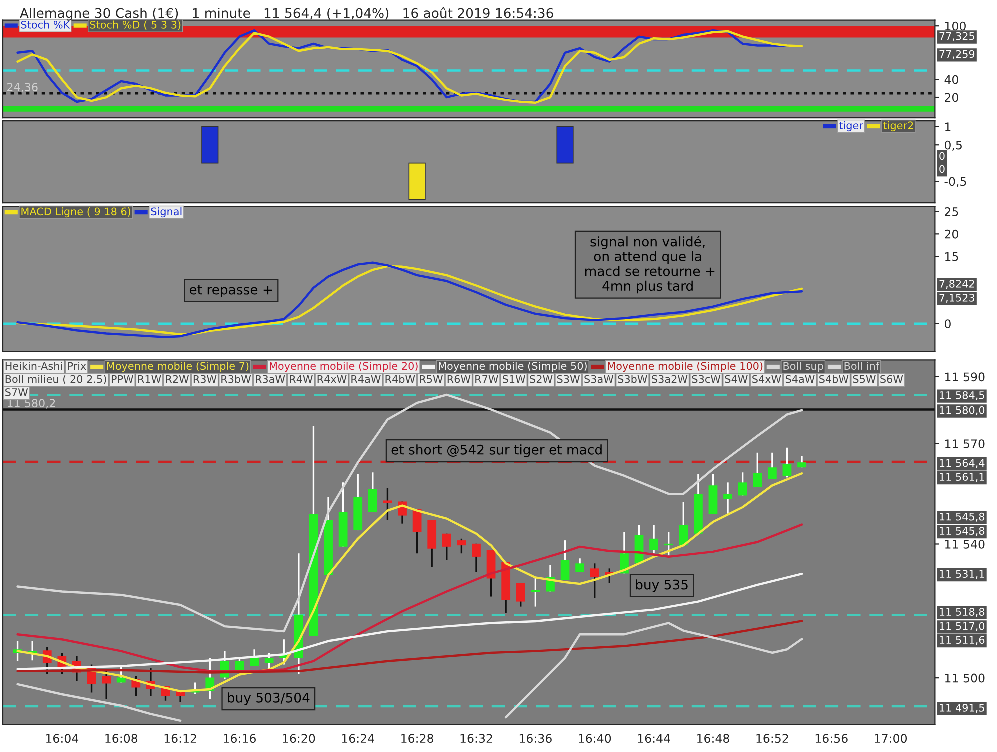  What do you see at coordinates (956, 26) in the screenshot?
I see `y-tick-label: 100` at bounding box center [956, 26].